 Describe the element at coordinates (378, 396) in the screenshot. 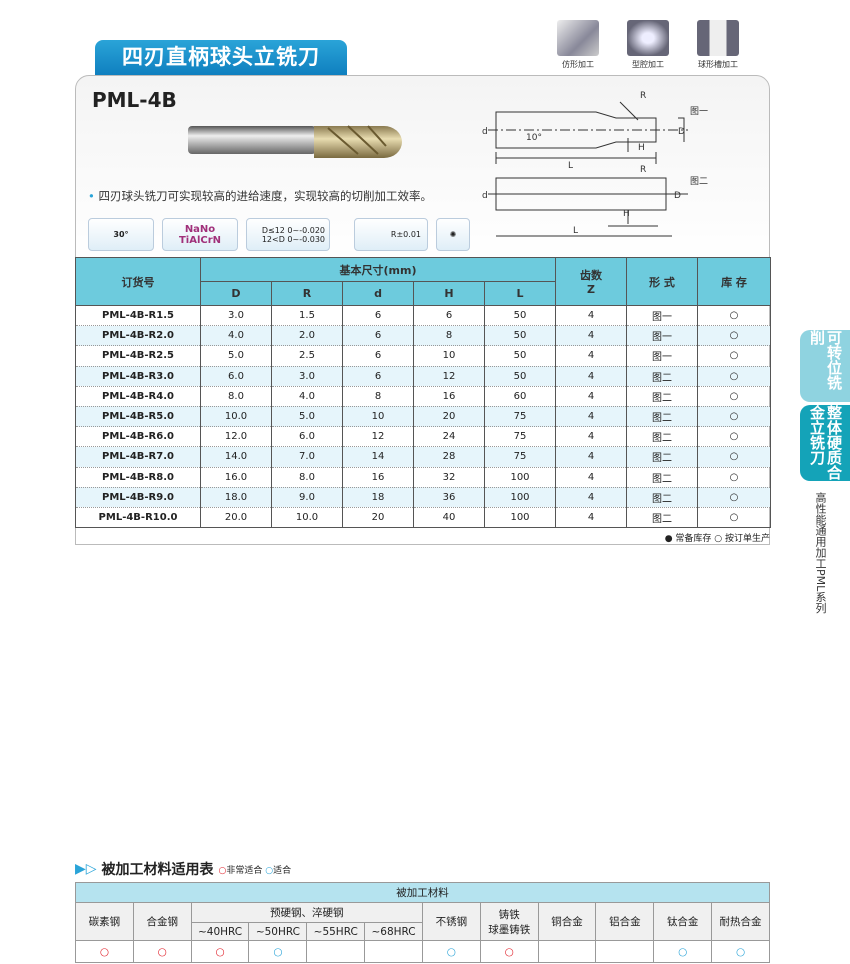

I see `cell: 8` at that location.